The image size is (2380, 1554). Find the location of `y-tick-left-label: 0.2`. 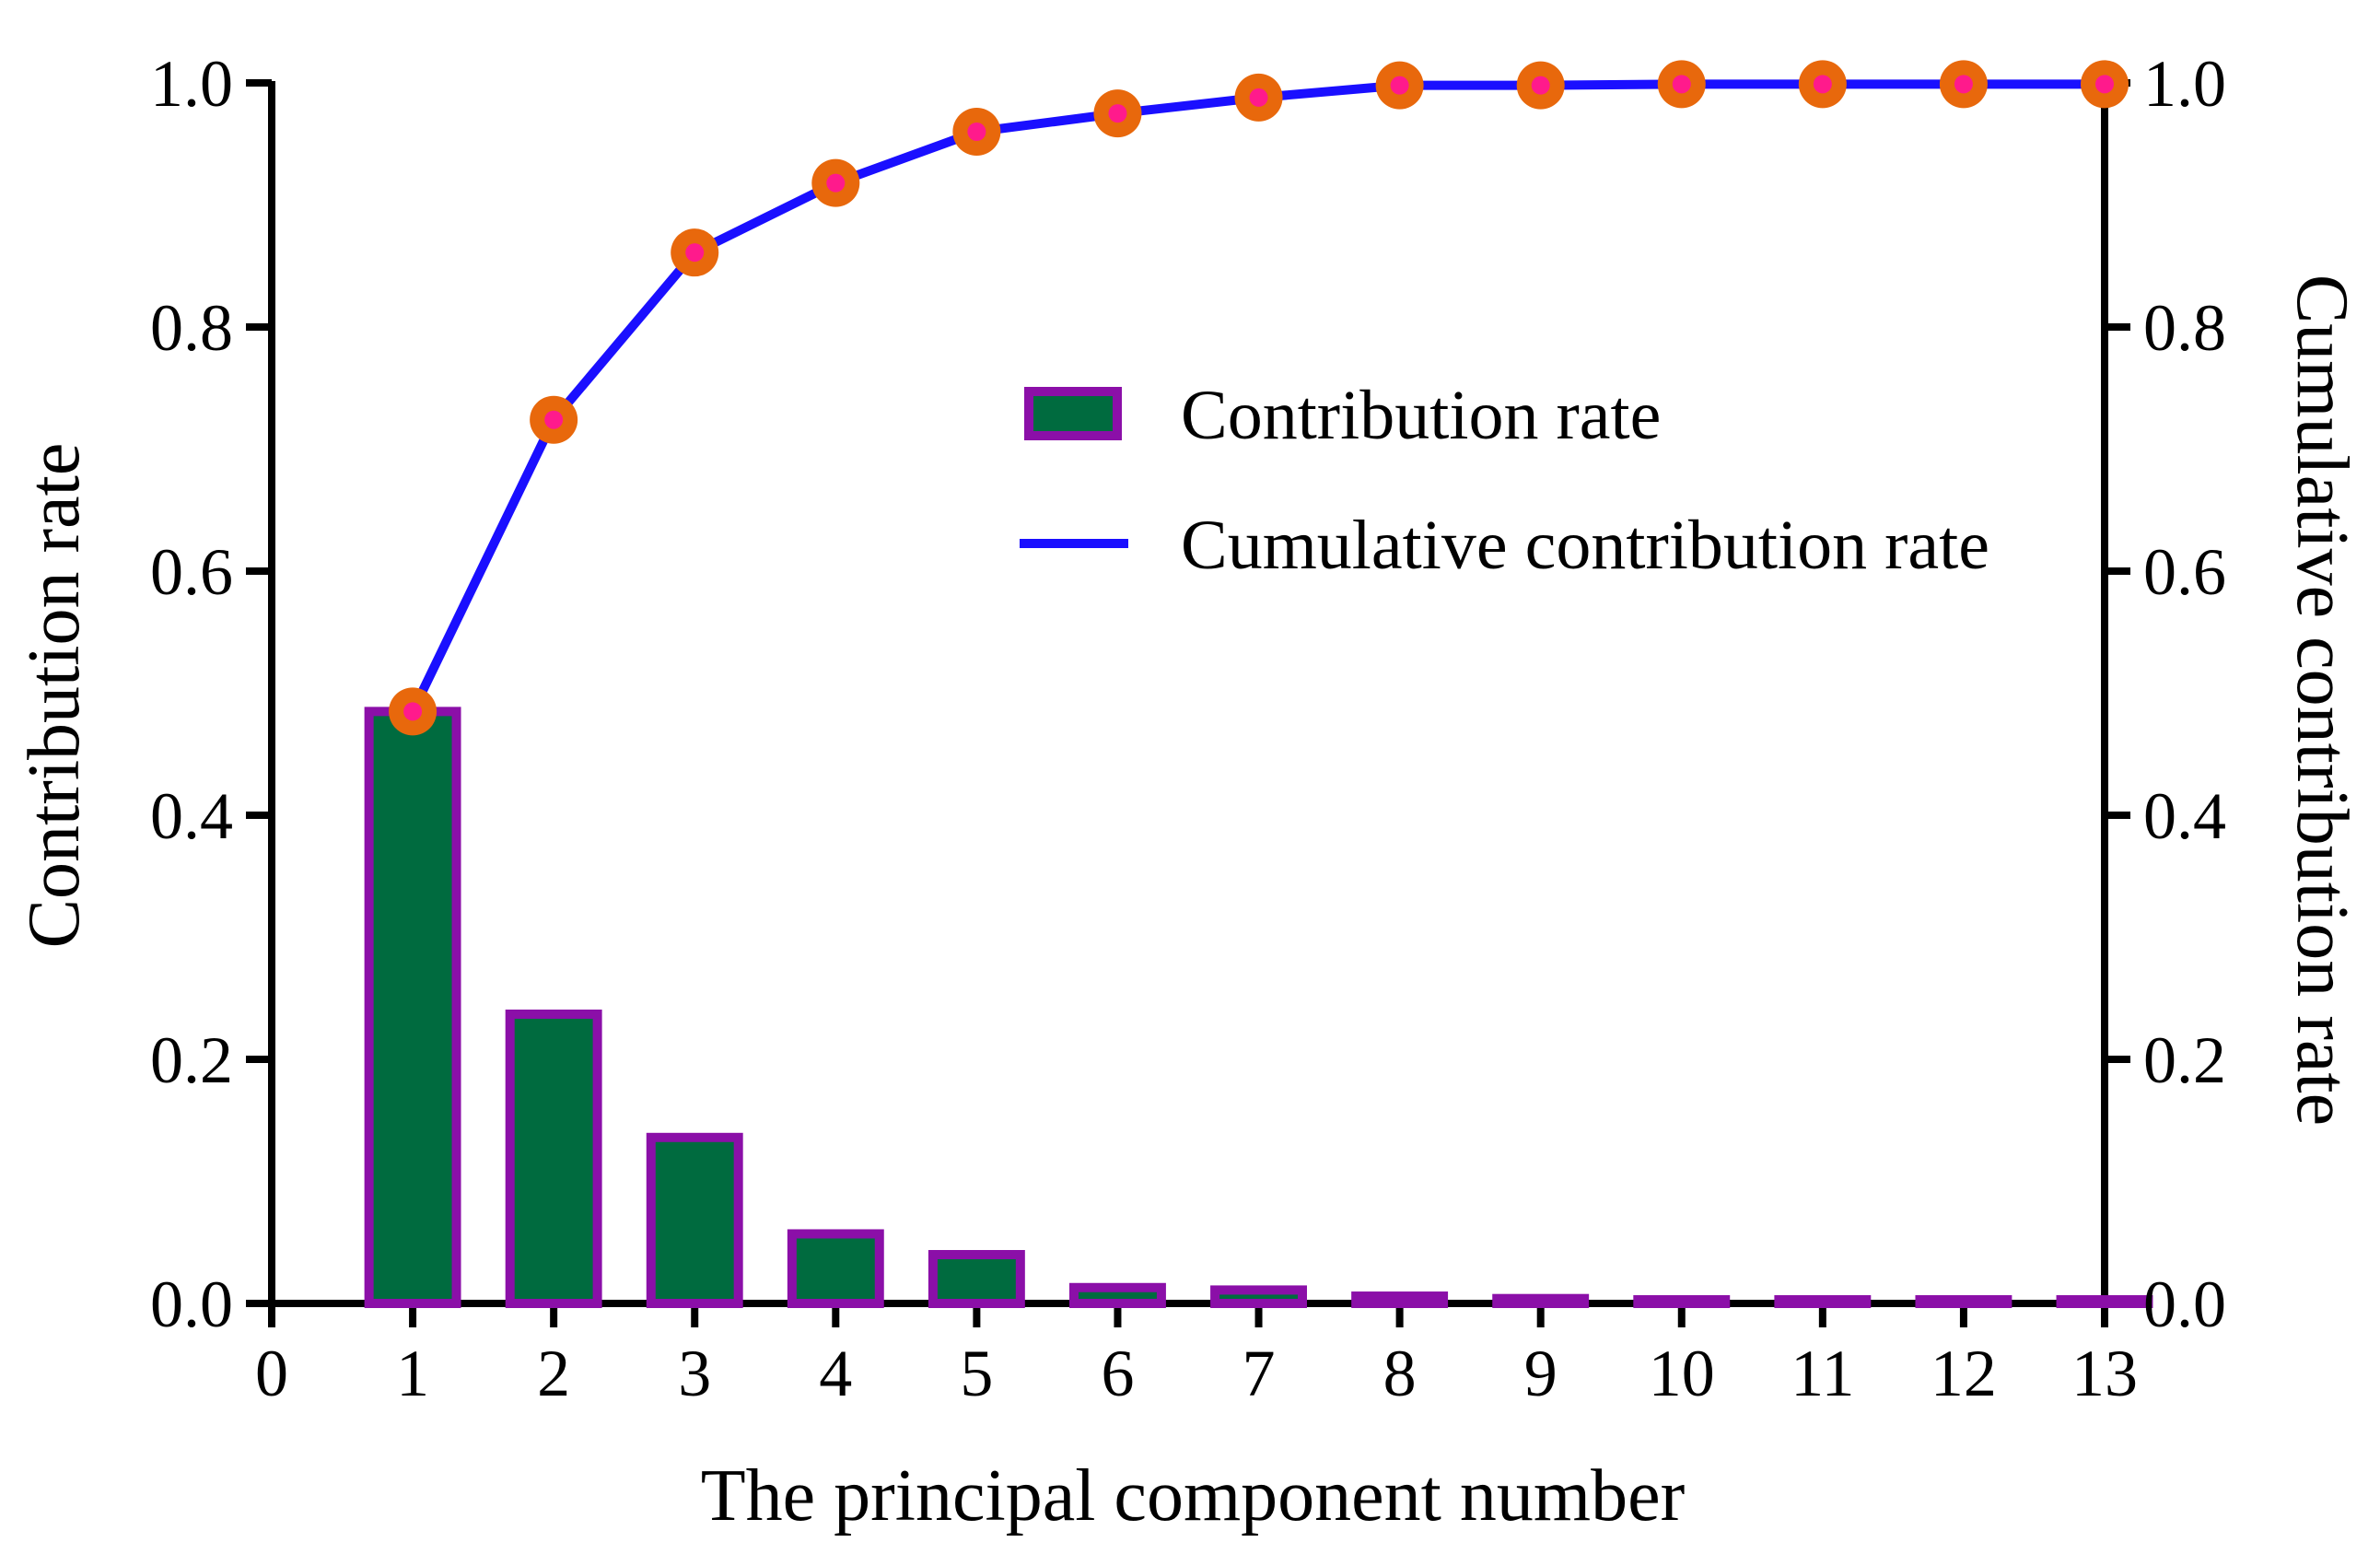

y-tick-left-label: 0.2 is located at coordinates (191, 1060).